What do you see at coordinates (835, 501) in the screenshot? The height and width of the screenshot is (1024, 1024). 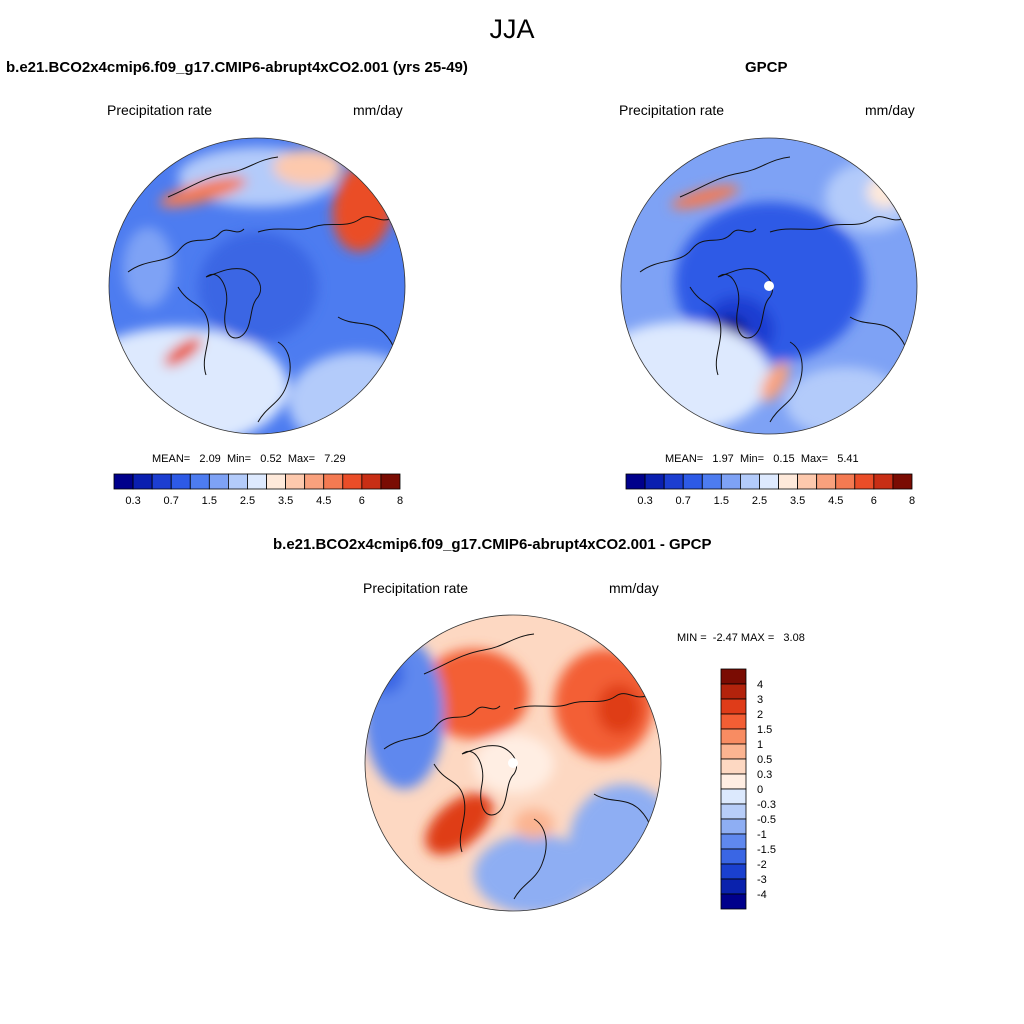 I see `obs-colorbar-tick-label: 4.5` at bounding box center [835, 501].